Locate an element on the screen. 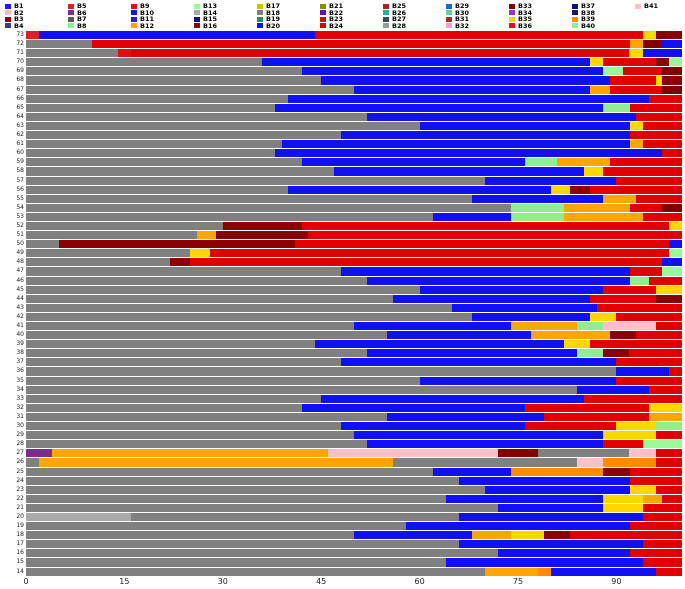  y-axis-label: 37 is located at coordinates (20, 362).